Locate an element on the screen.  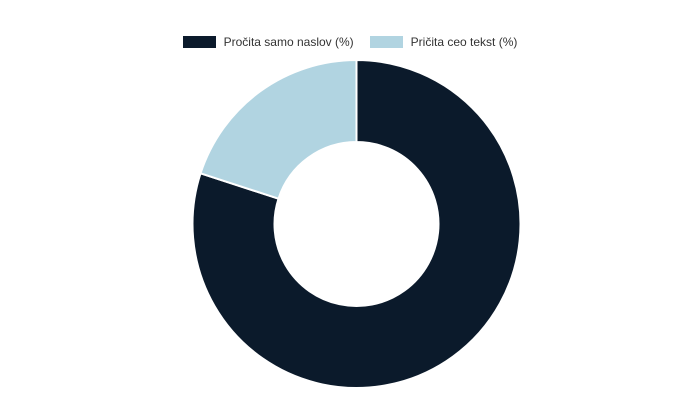
legend-item-pricita-ceo-tekst: Pričita ceo tekst (%) is located at coordinates (443, 42).